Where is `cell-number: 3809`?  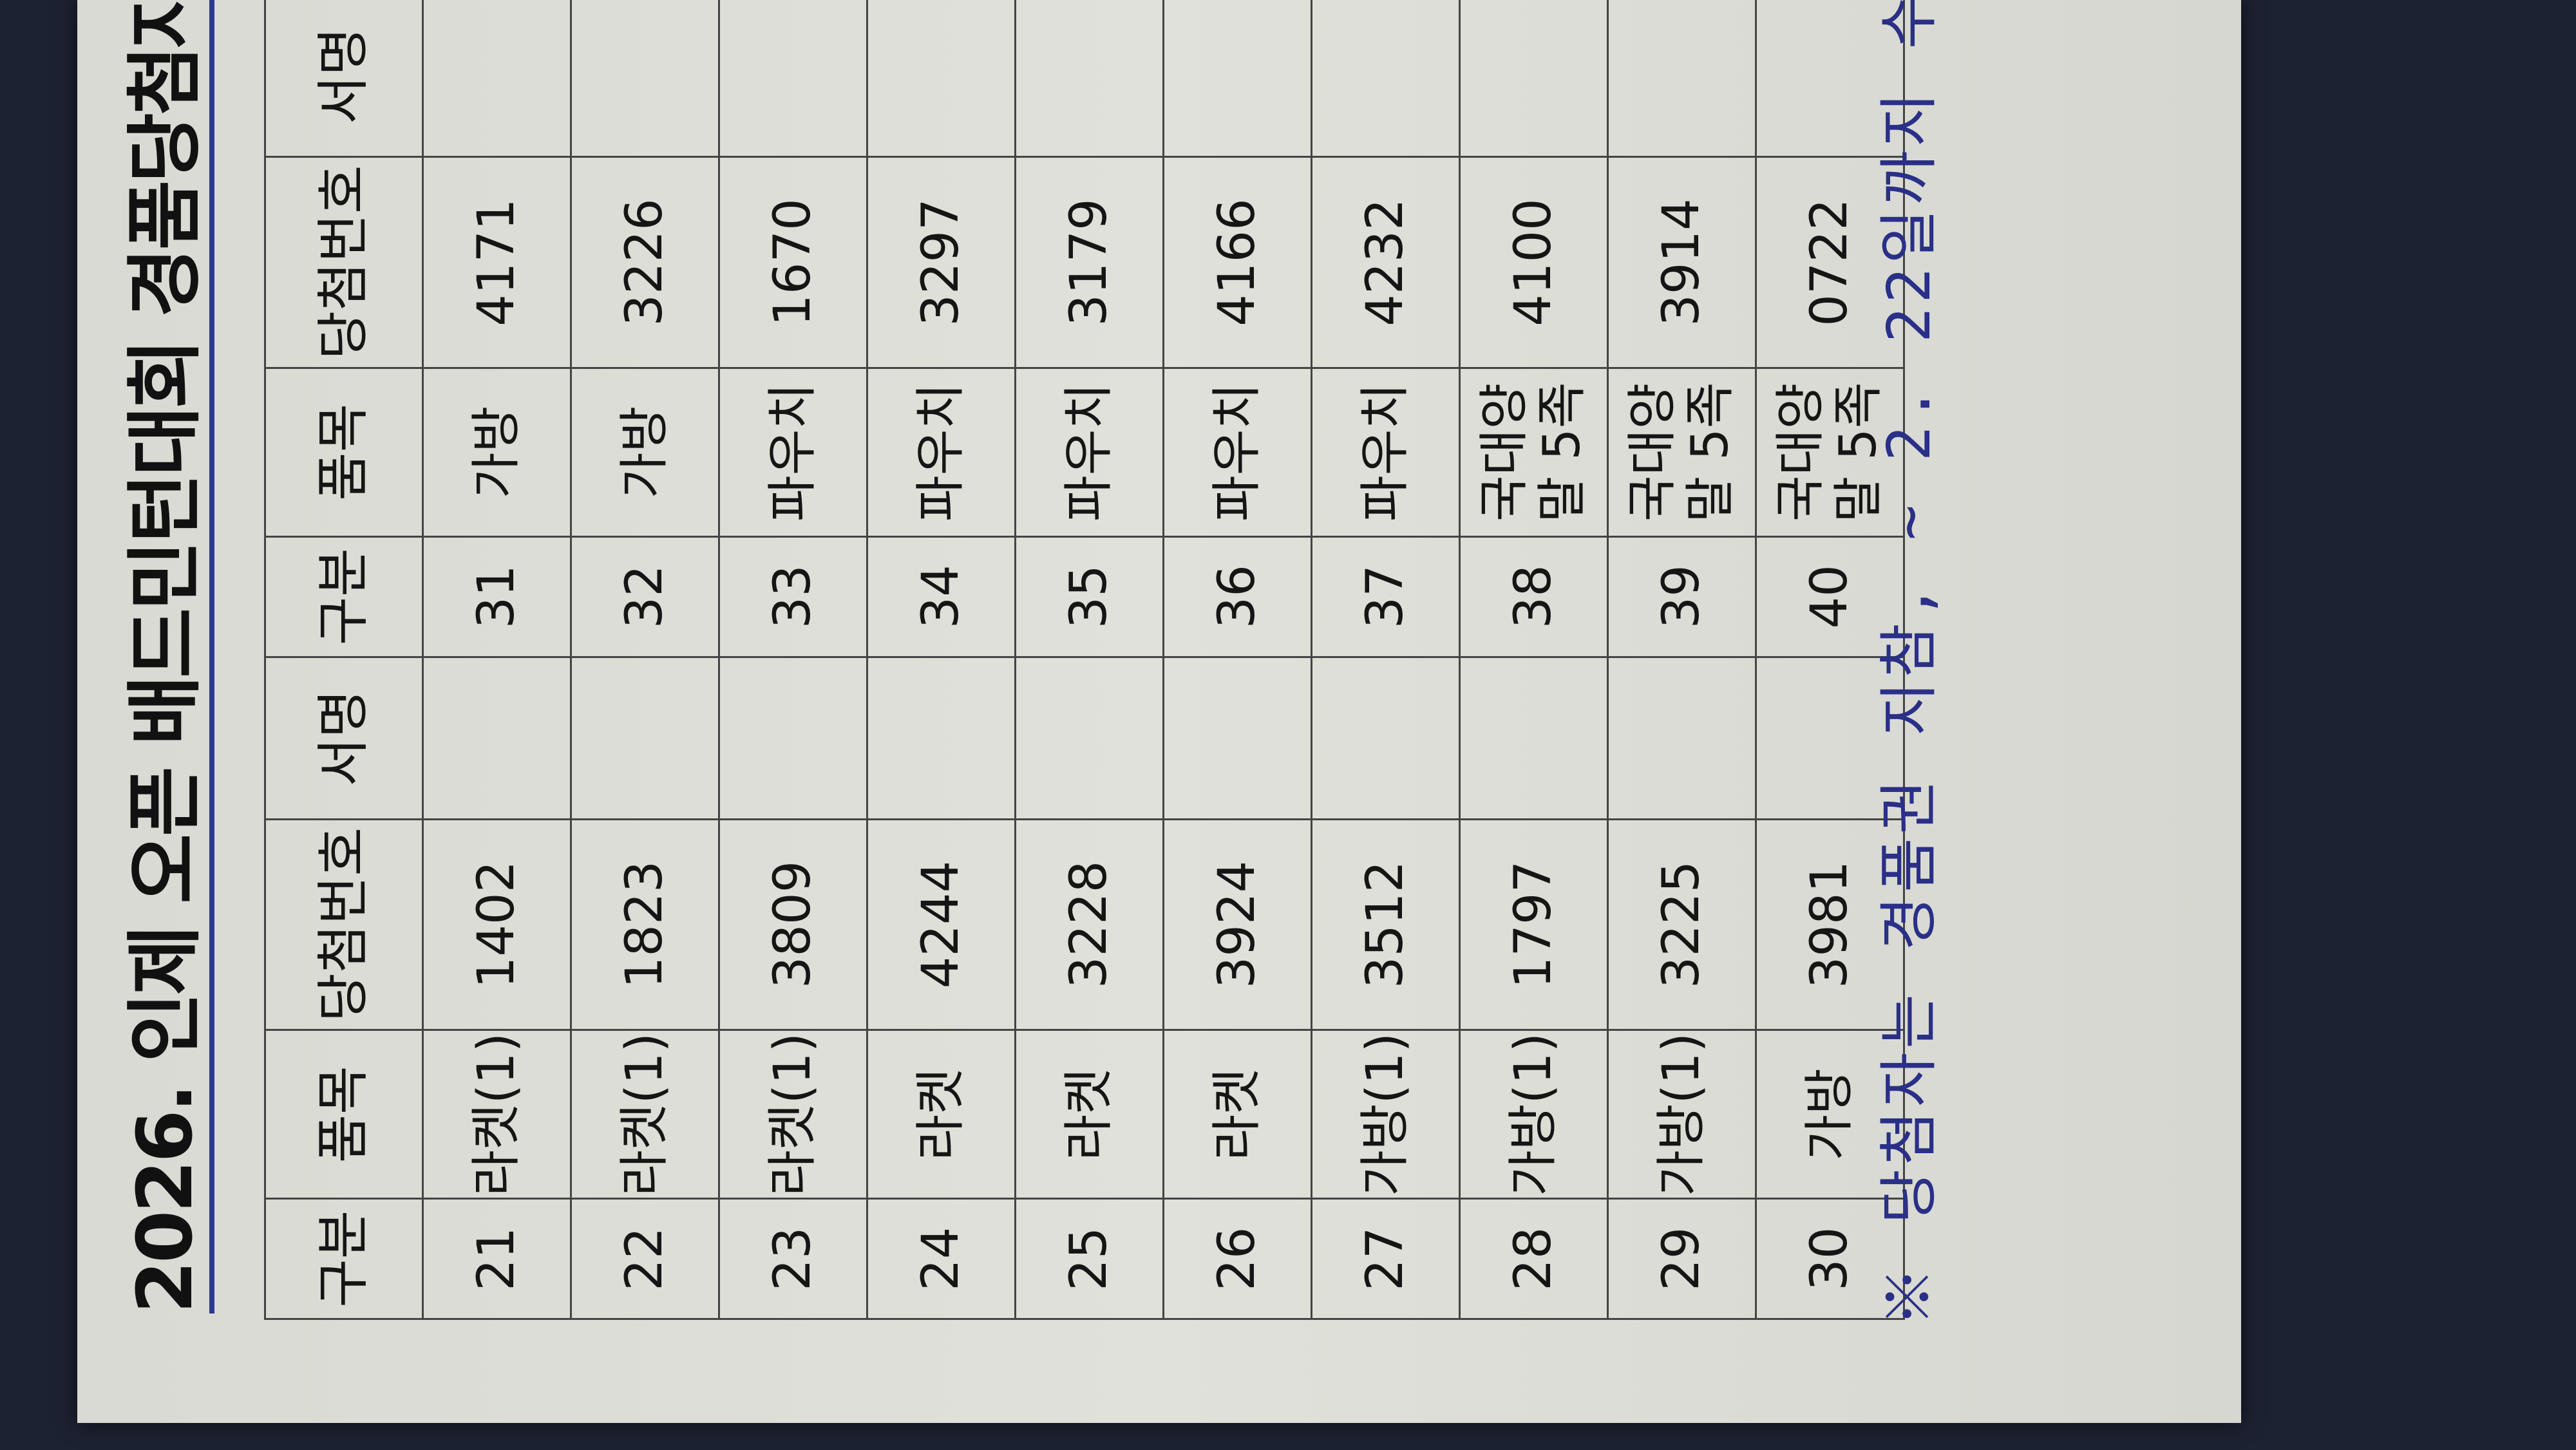
cell-number: 3809 is located at coordinates (793, 924).